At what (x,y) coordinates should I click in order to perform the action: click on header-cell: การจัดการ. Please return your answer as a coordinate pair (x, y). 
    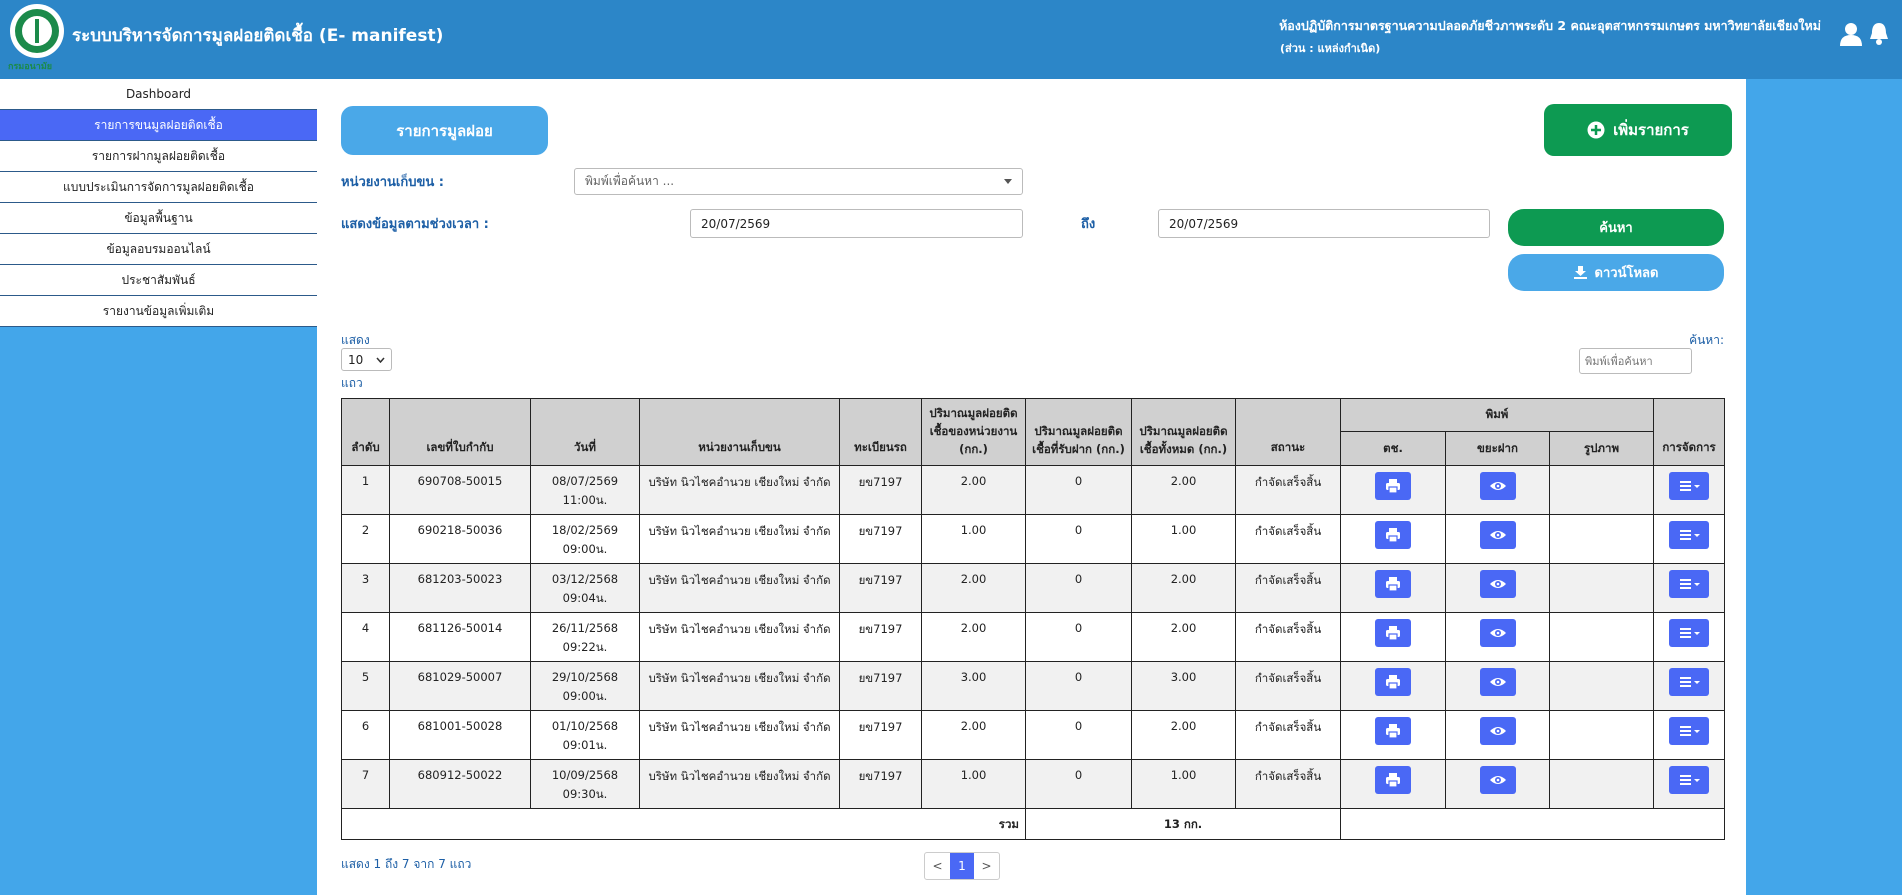
    Looking at the image, I should click on (1689, 432).